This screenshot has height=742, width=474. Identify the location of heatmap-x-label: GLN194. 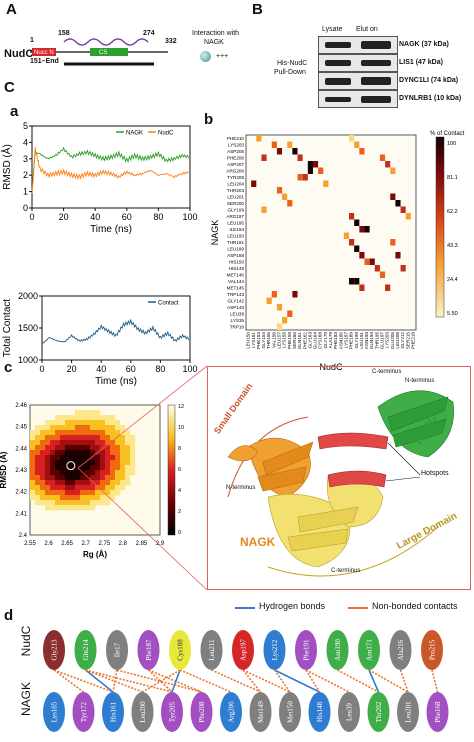
(371, 341).